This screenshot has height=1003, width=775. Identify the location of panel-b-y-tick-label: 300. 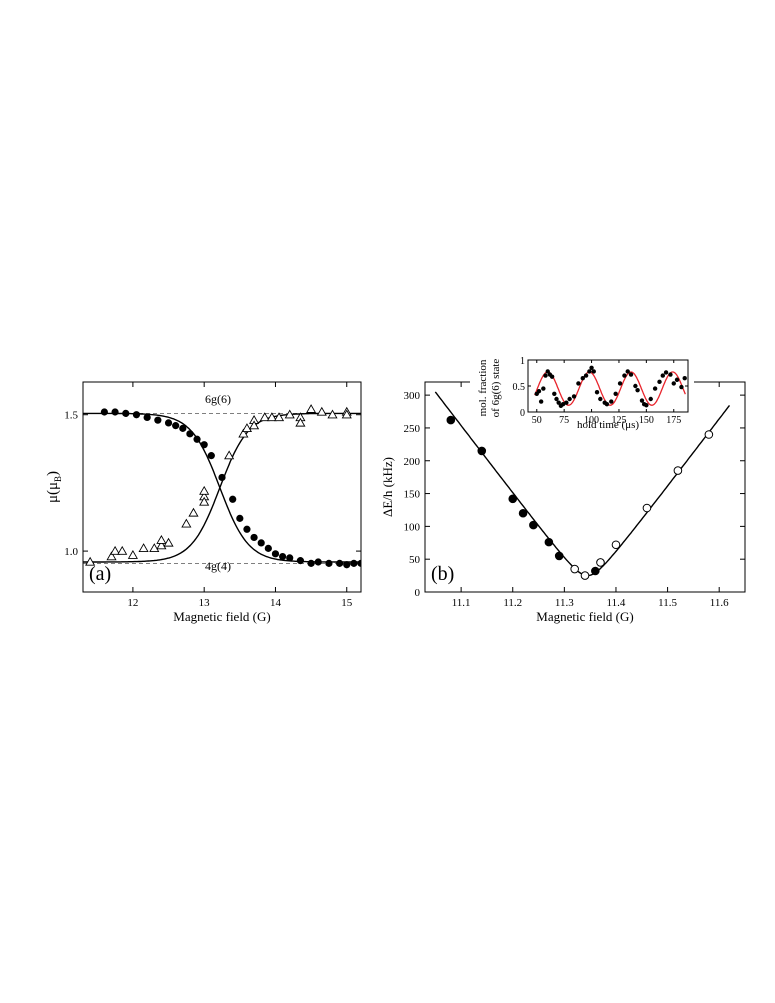
(412, 396).